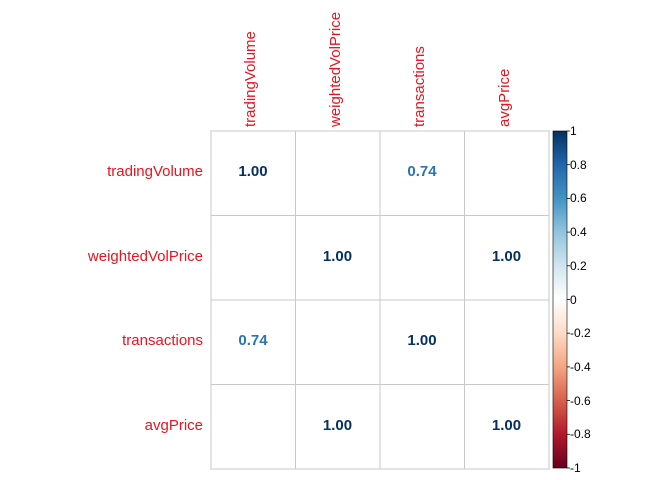 The width and height of the screenshot is (672, 480). I want to click on row-label: weightedVolPrice, so click(145, 256).